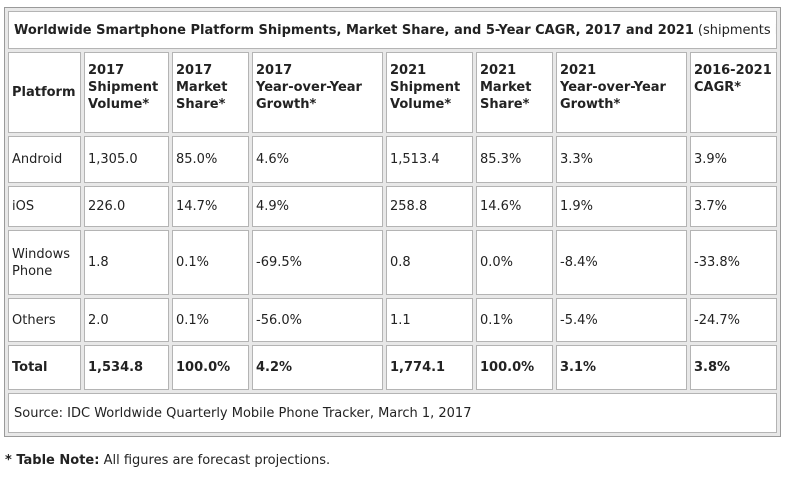  I want to click on cell-value: Total, so click(30, 367).